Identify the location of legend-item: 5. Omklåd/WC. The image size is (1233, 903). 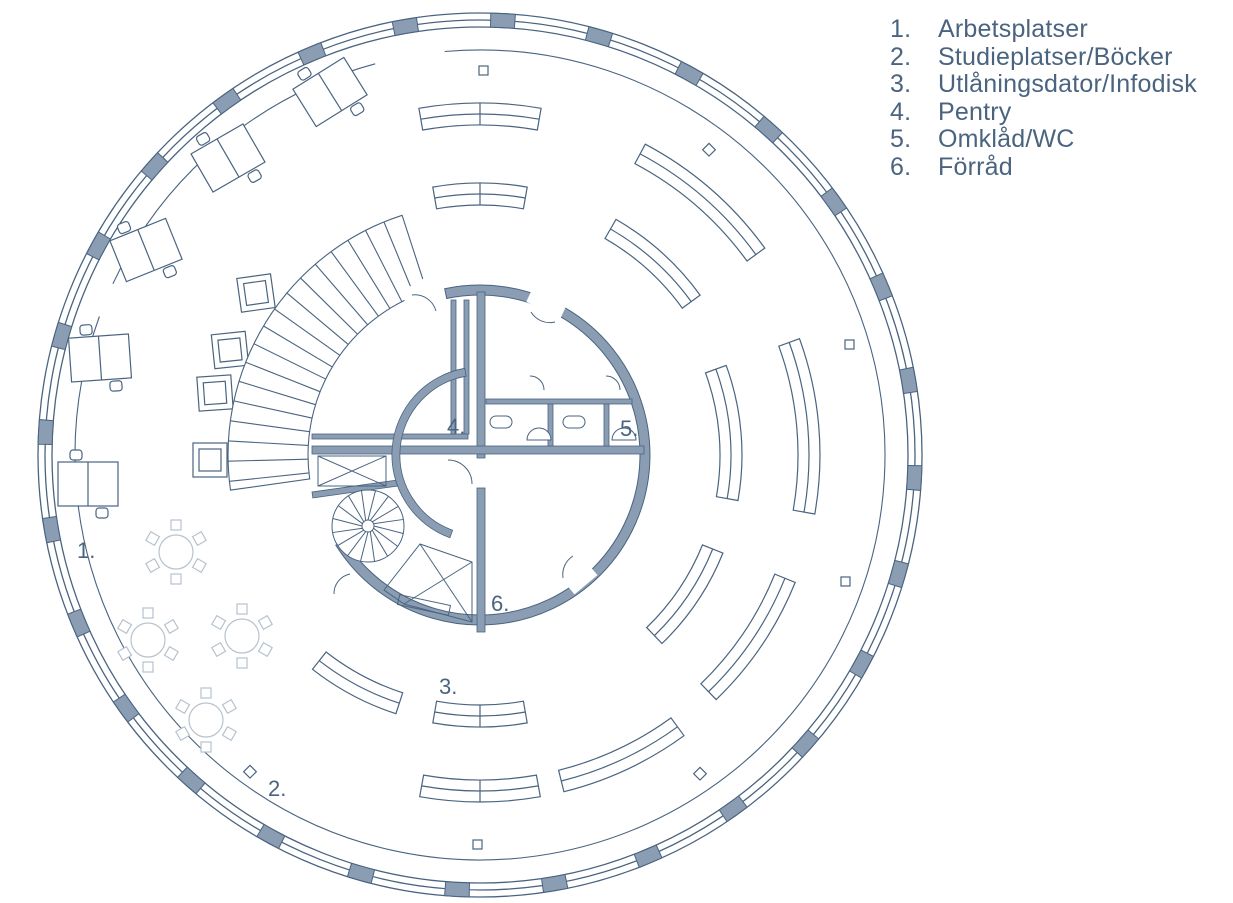
(982, 139).